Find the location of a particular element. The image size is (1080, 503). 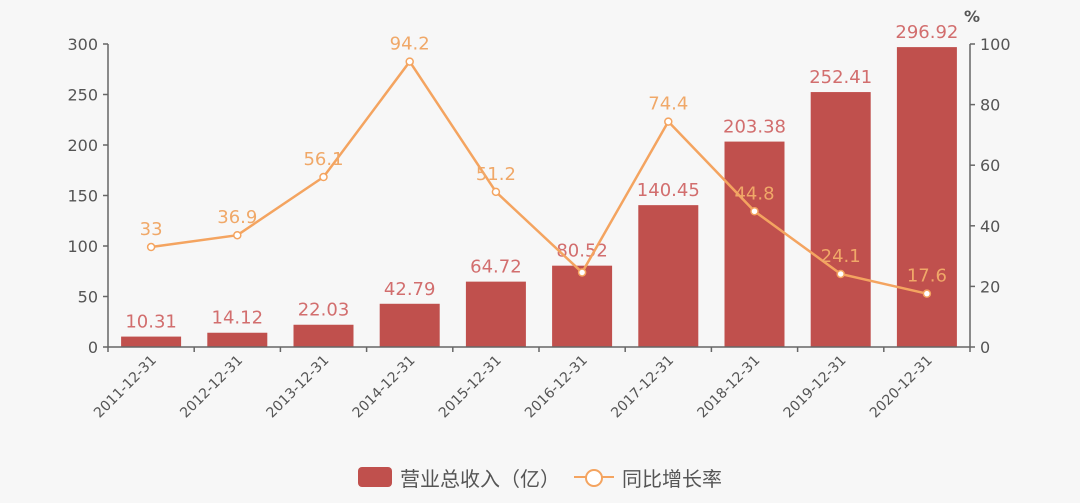

left-axis-tick-label: 100 is located at coordinates (82, 246).